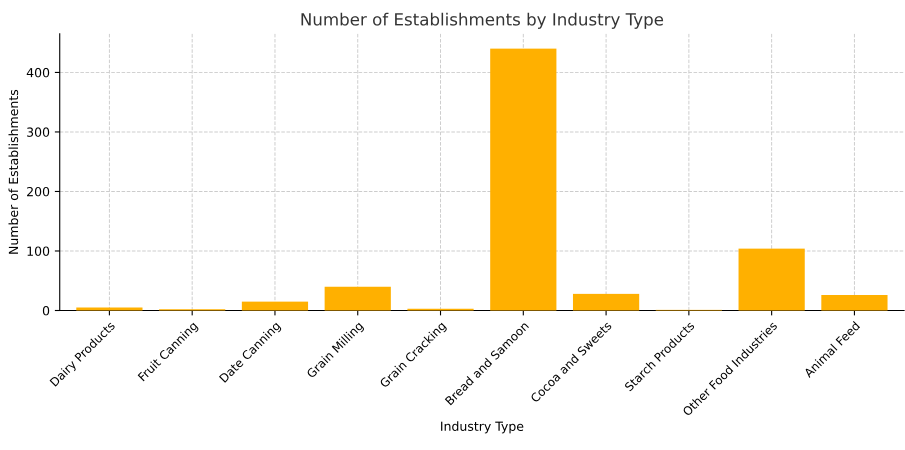 The width and height of the screenshot is (905, 450). I want to click on chart-title: Number of Establishments by Industry Type, so click(483, 20).